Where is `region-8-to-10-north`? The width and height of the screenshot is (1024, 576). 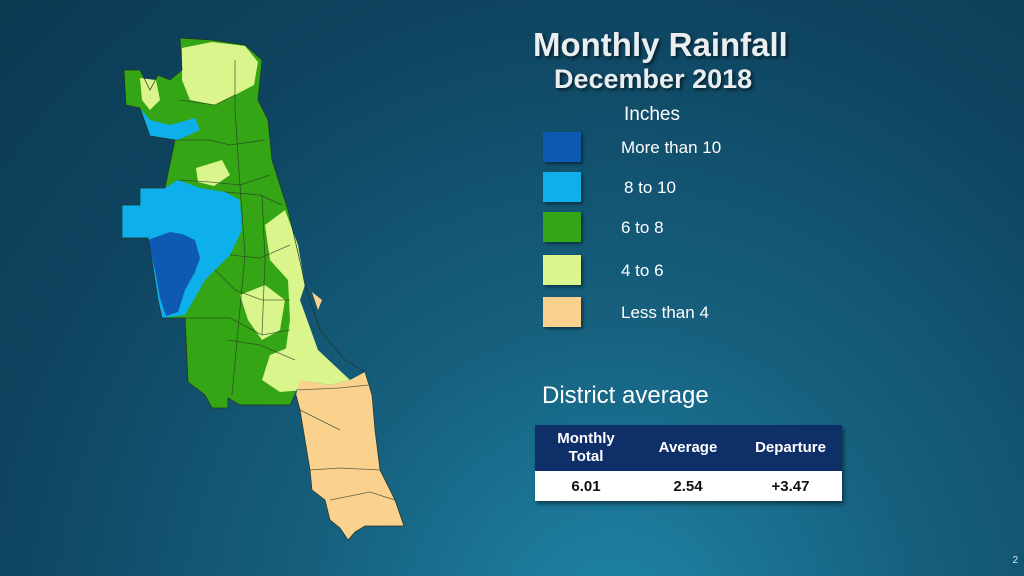
region-8-to-10-north is located at coordinates (170, 124).